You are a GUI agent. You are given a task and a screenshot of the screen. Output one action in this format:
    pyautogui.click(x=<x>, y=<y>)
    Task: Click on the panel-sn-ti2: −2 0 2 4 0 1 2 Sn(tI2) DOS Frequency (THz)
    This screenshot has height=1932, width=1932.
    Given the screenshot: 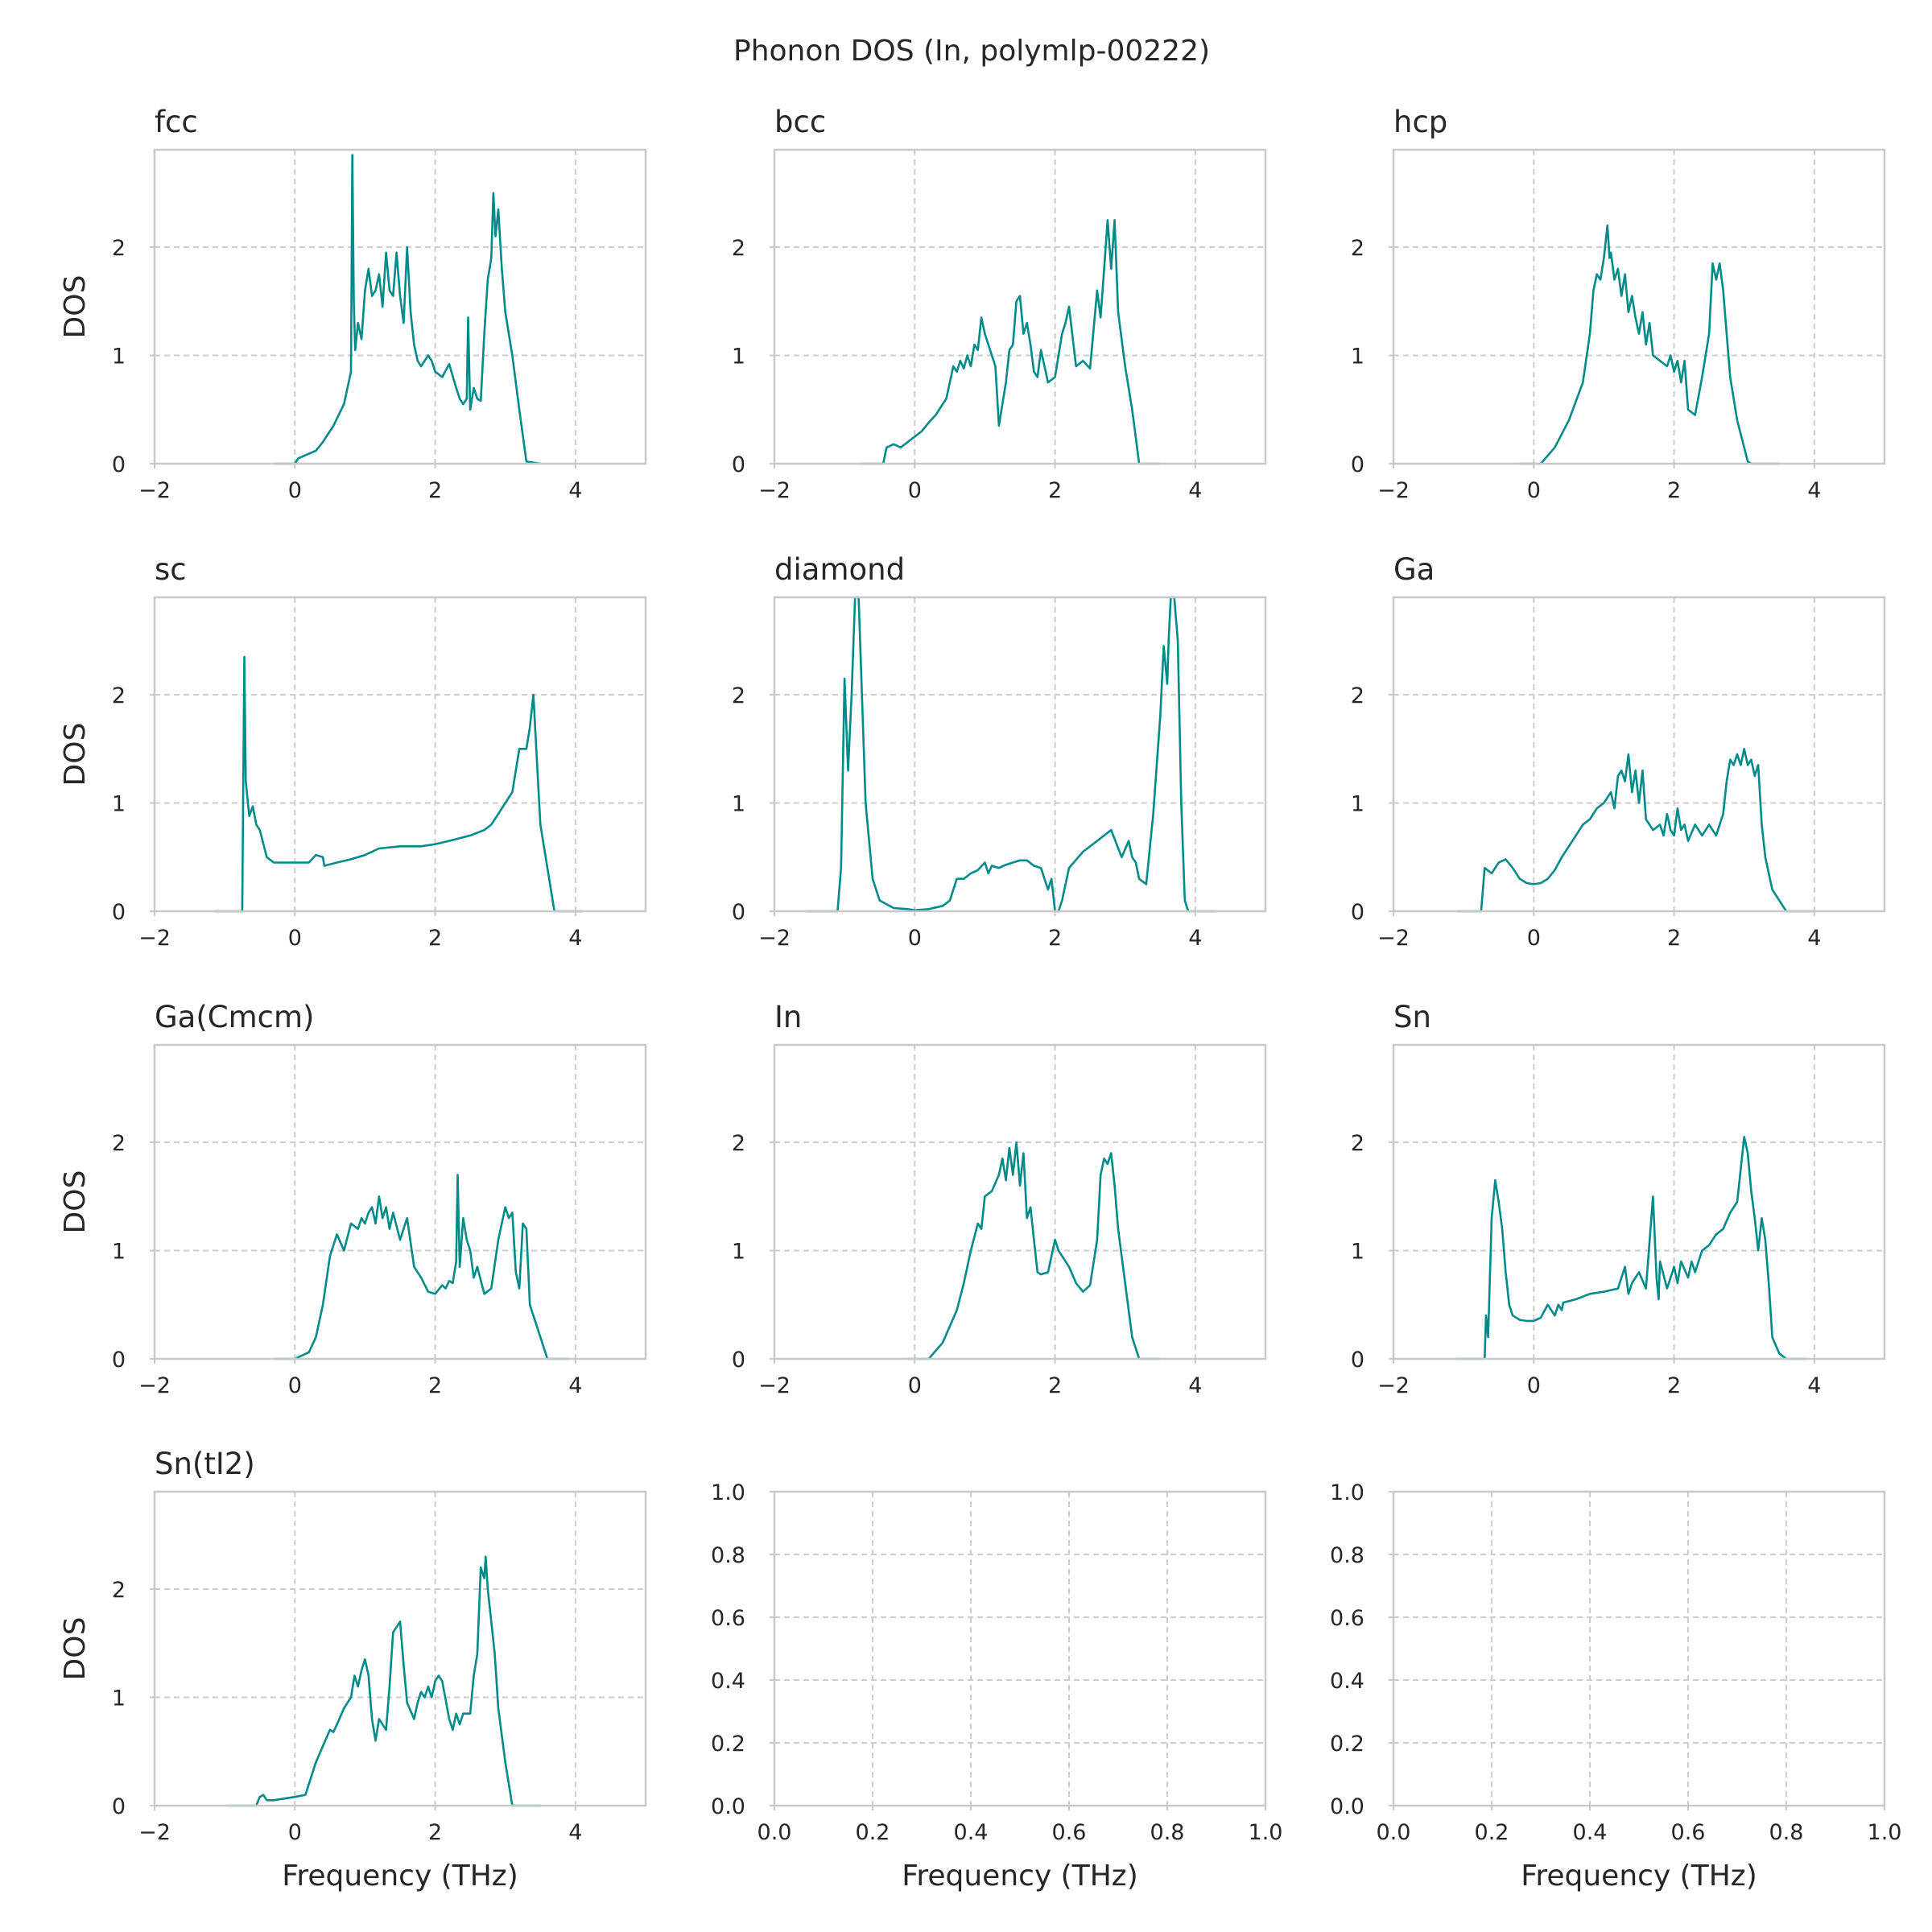 What is the action you would take?
    pyautogui.click(x=353, y=1670)
    